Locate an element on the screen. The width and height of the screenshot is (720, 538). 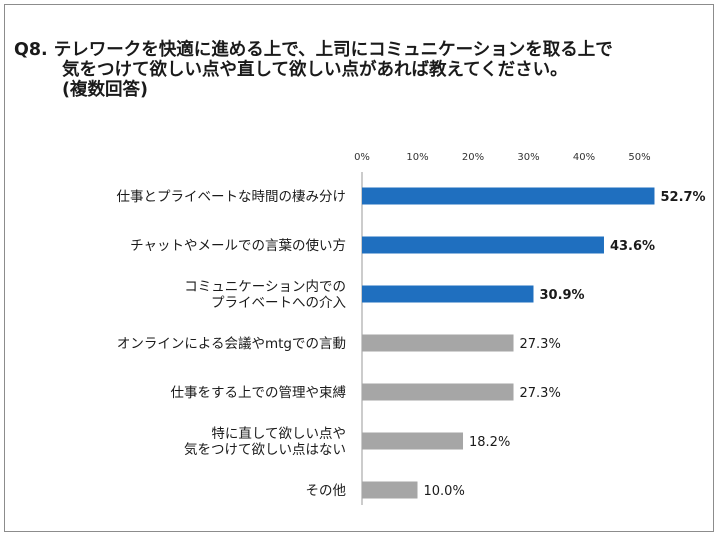
value-label-5: 27.3% is located at coordinates (540, 393).